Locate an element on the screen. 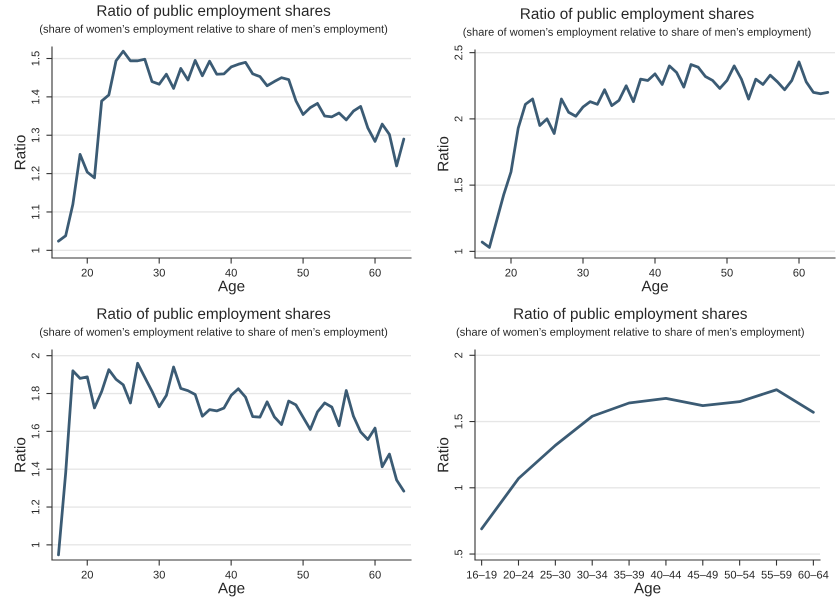  y-tick-label: .5 is located at coordinates (458, 554).